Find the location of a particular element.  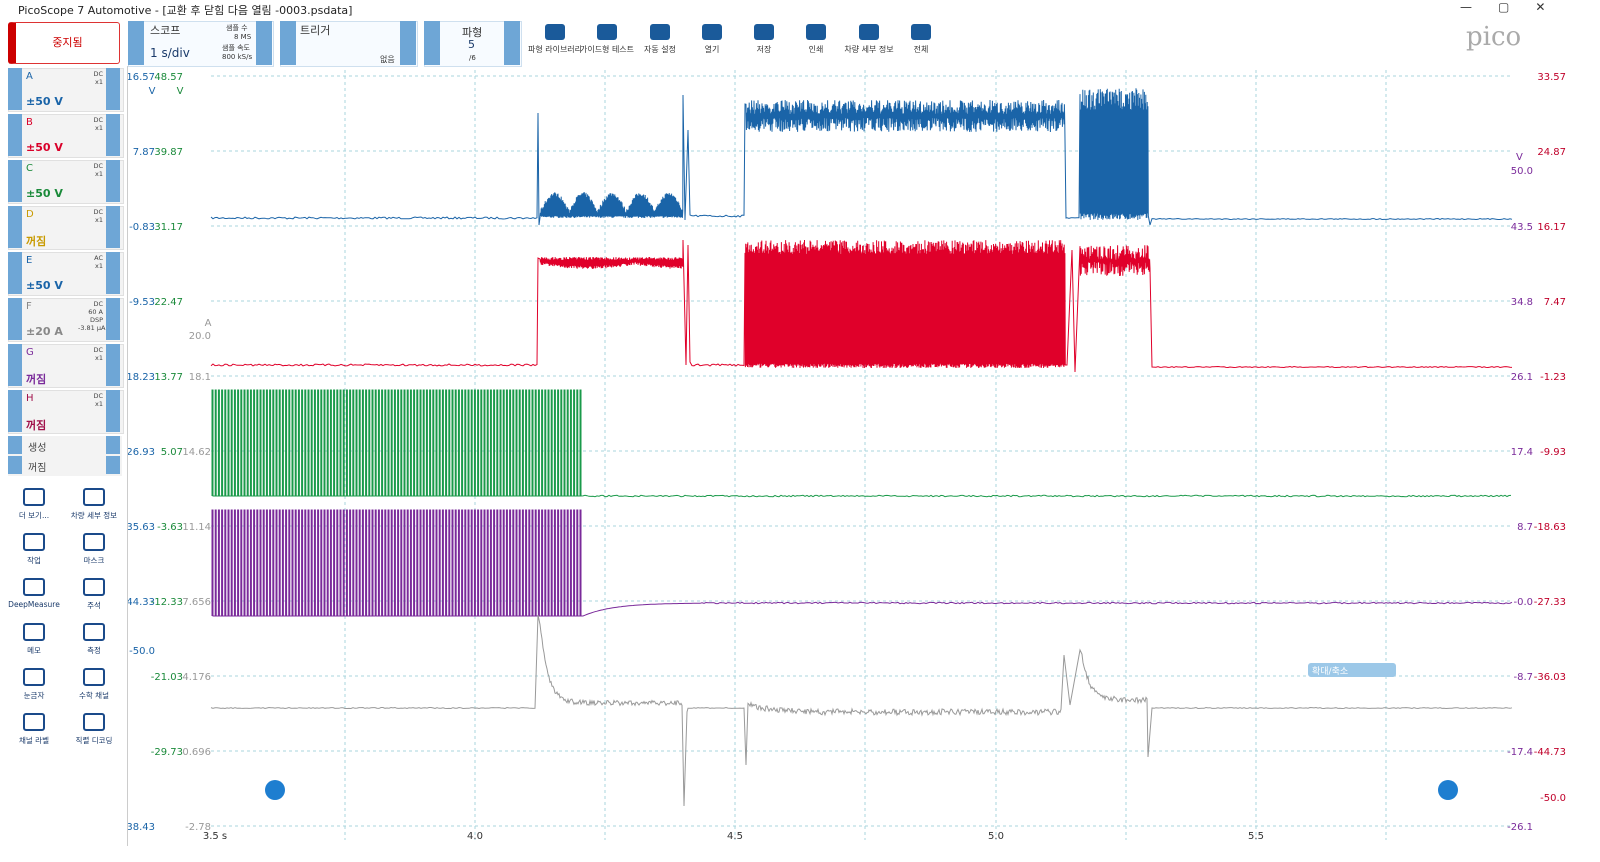

x-axis-label: 5.5 is located at coordinates (1256, 836).